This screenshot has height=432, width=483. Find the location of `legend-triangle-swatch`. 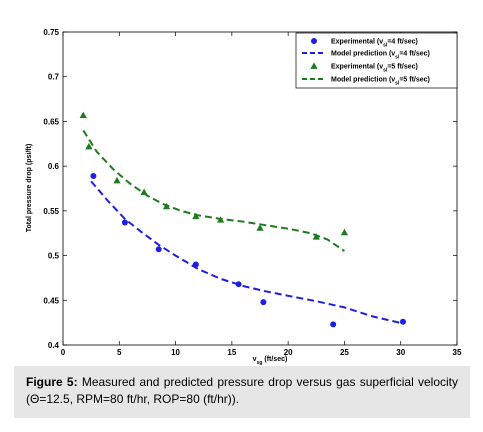

legend-triangle-swatch is located at coordinates (314, 65).